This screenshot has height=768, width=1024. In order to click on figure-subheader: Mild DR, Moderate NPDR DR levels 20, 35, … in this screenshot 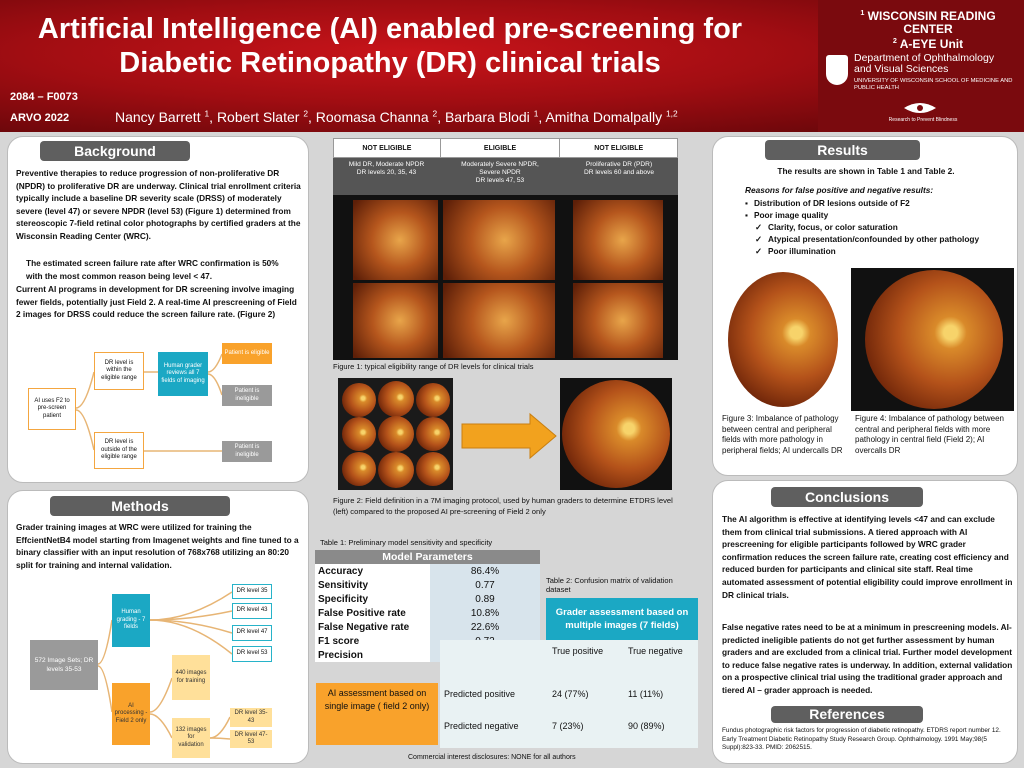, I will do `click(505, 176)`.